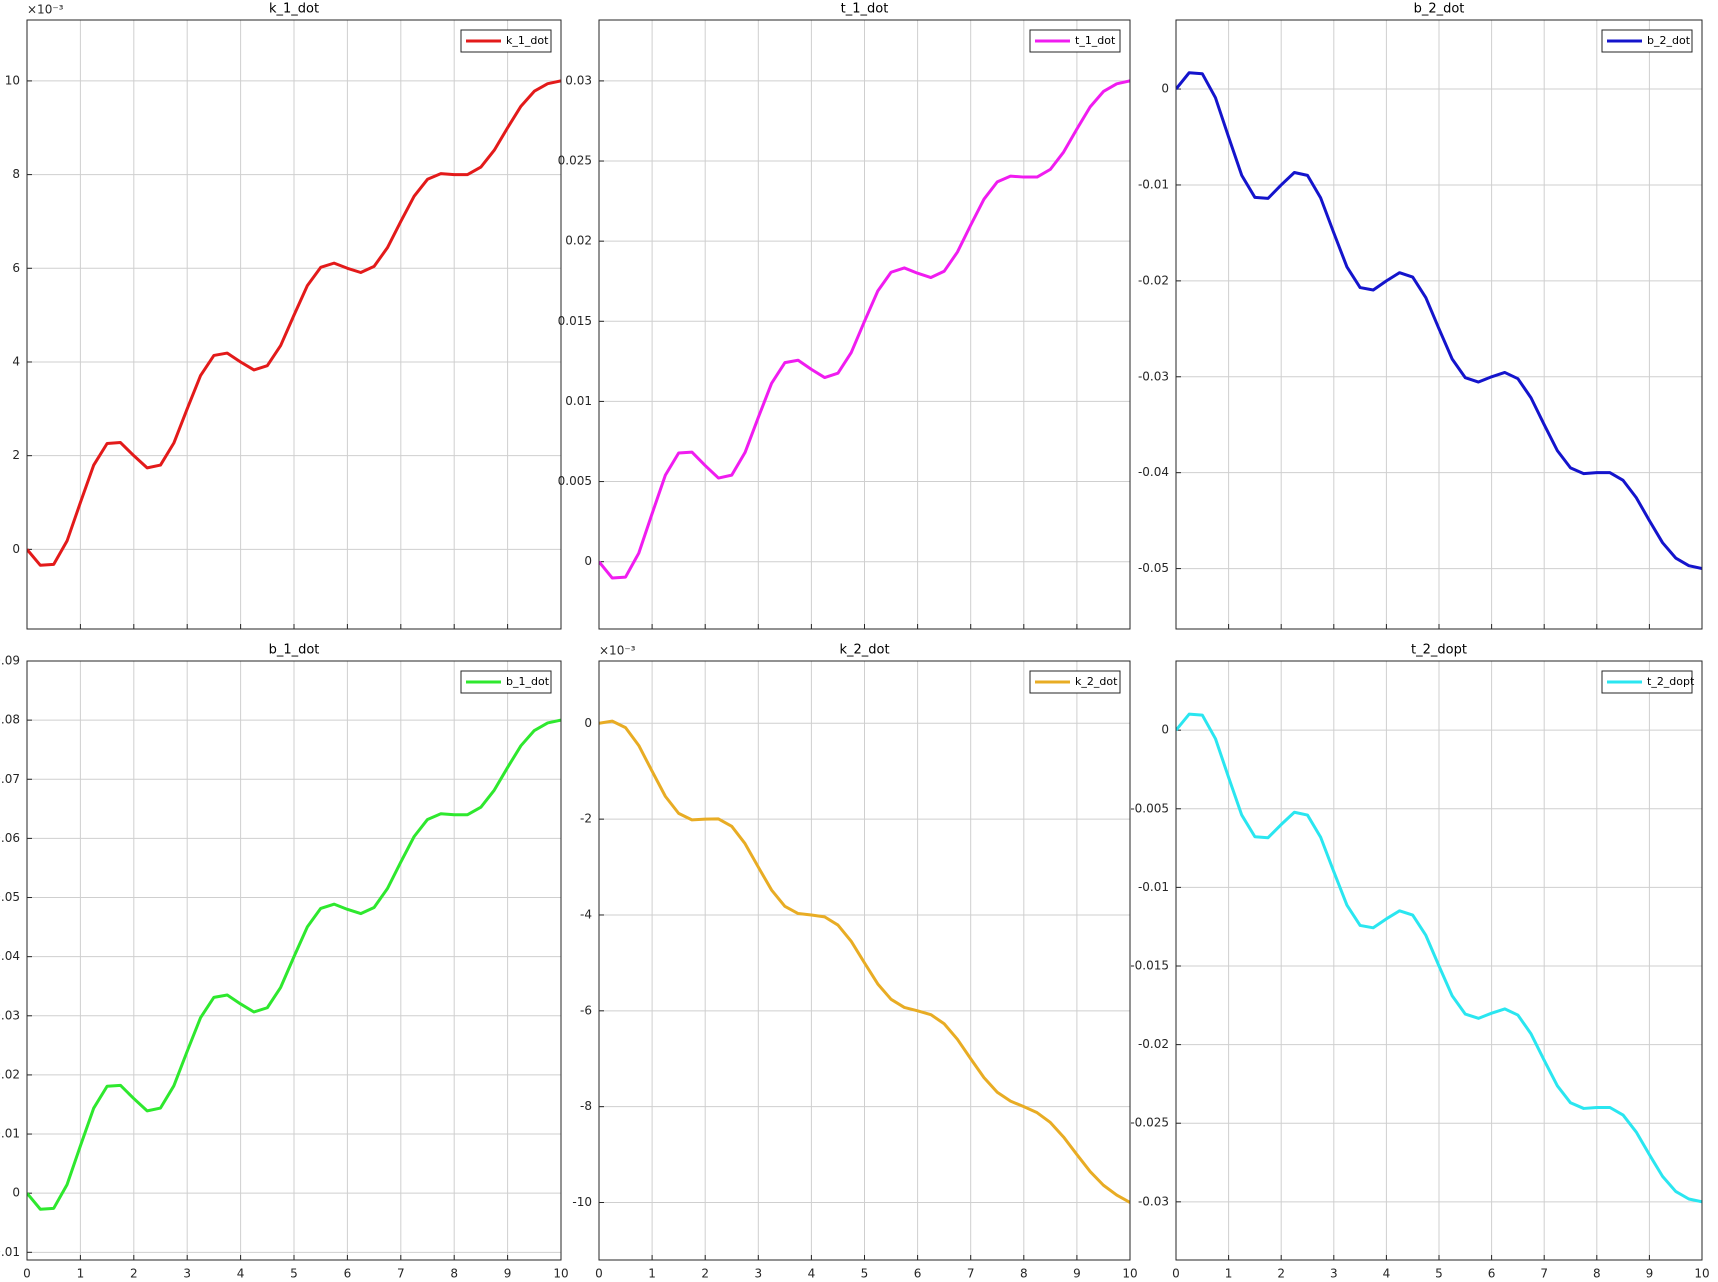  What do you see at coordinates (575, 321) in the screenshot?
I see `y-tick-label: 0.015` at bounding box center [575, 321].